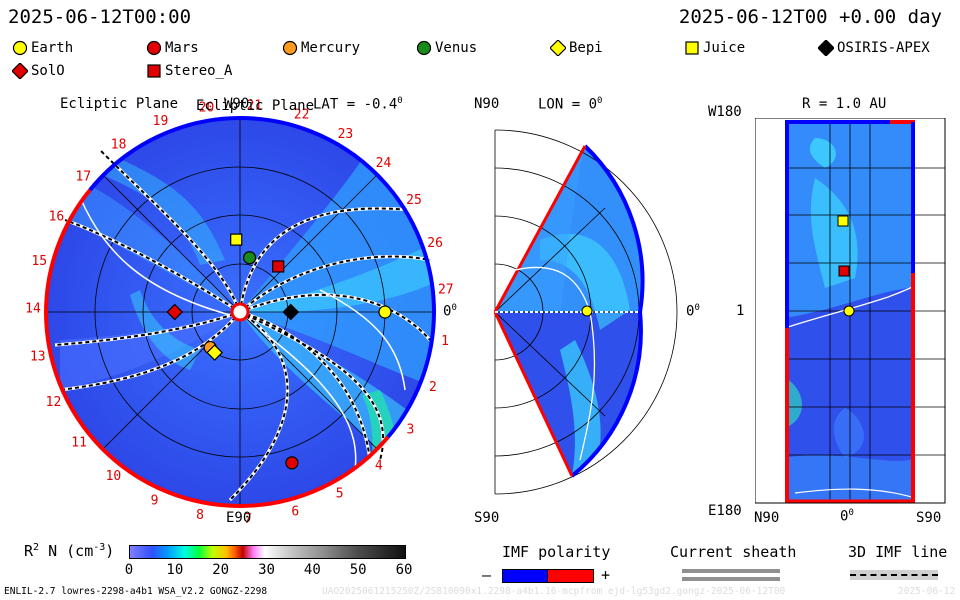  What do you see at coordinates (83, 177) in the screenshot?
I see `carrington-label: 17` at bounding box center [83, 177].